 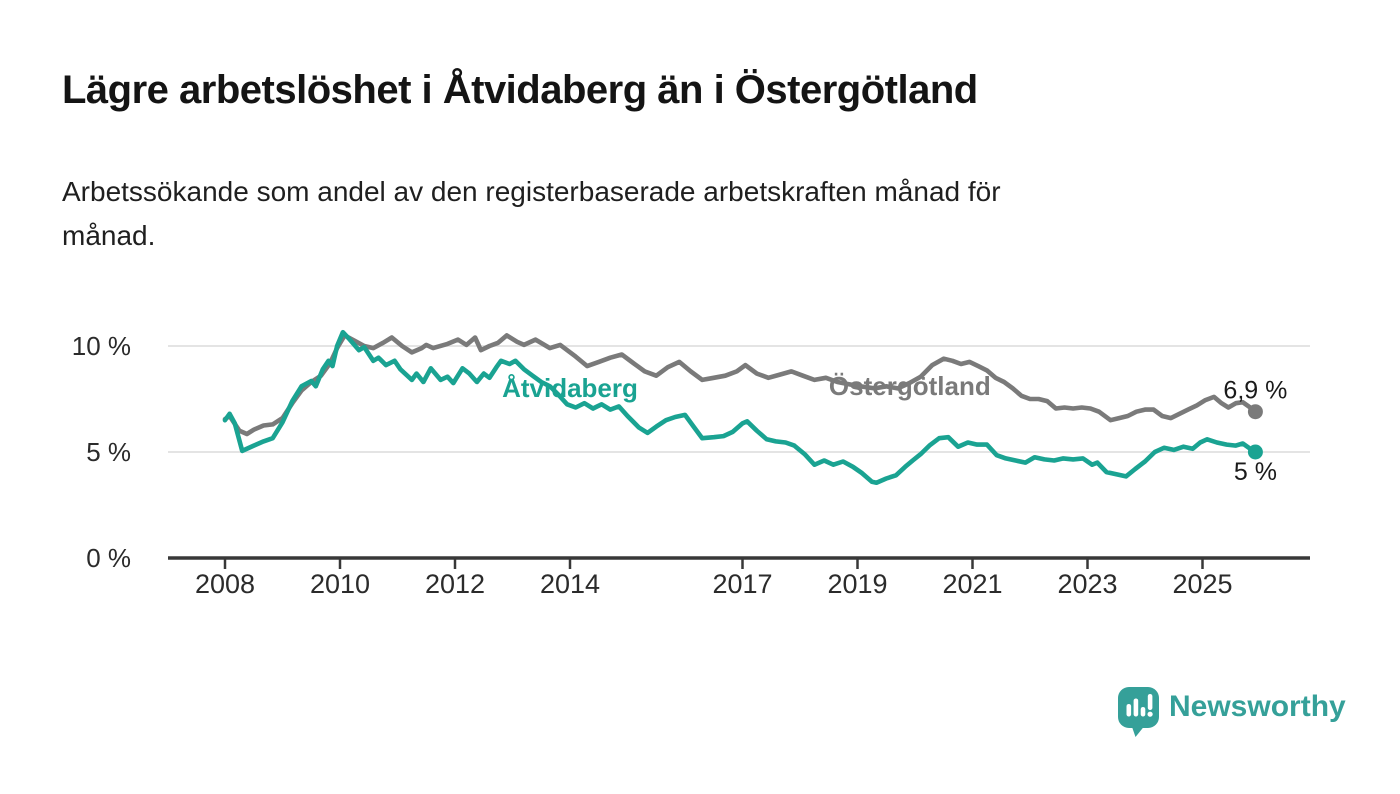 What do you see at coordinates (570, 388) in the screenshot?
I see `series-label-atvidaberg: Åtvidaberg` at bounding box center [570, 388].